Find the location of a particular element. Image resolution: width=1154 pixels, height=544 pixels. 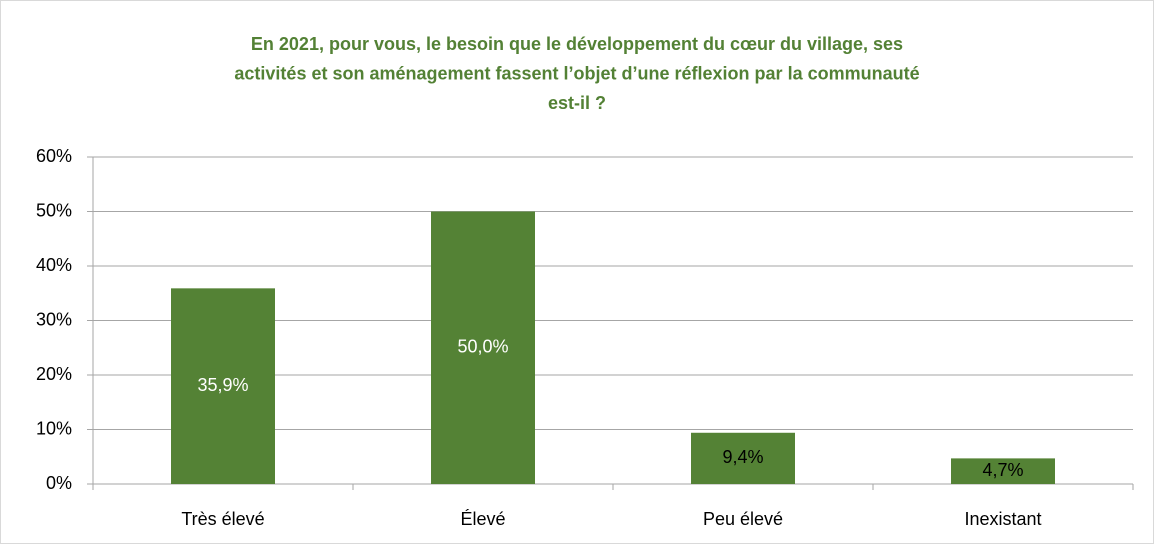

data-label: 9,4% is located at coordinates (742, 457).